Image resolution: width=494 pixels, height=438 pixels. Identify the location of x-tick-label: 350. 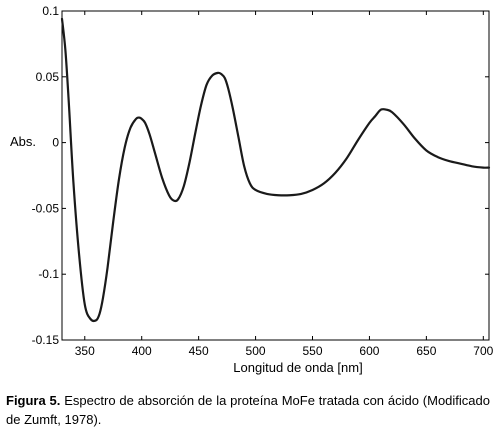
(85, 351).